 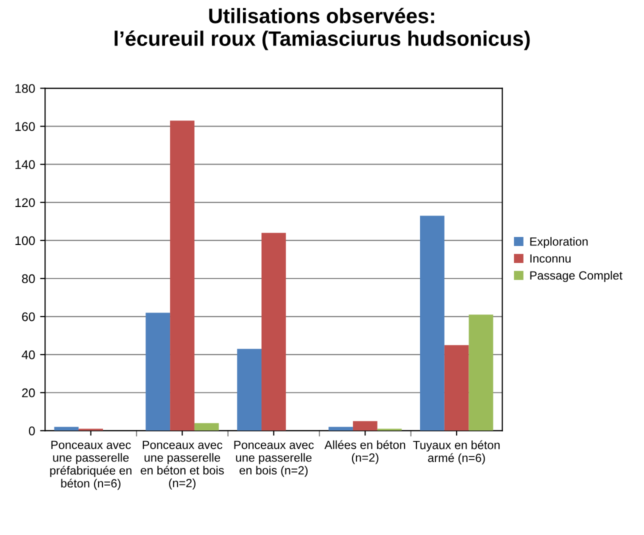 I want to click on y-tick-label: 0, so click(x=31, y=431).